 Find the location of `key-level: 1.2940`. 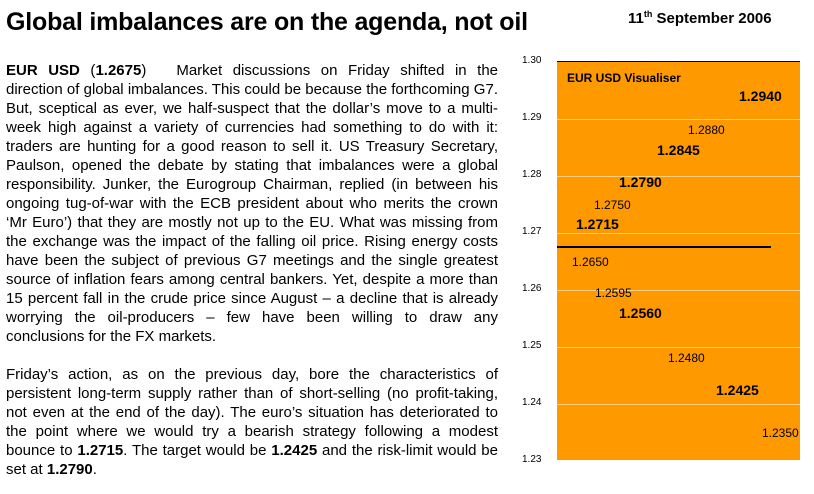

key-level: 1.2940 is located at coordinates (760, 96).